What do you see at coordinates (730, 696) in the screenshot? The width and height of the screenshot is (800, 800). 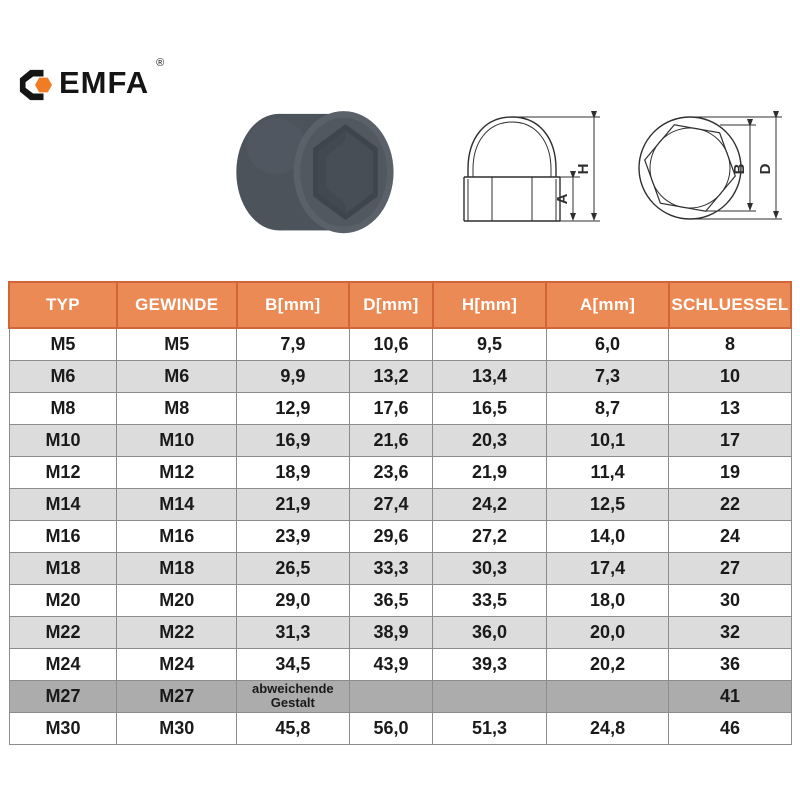 I see `cell-schluessel: 41` at bounding box center [730, 696].